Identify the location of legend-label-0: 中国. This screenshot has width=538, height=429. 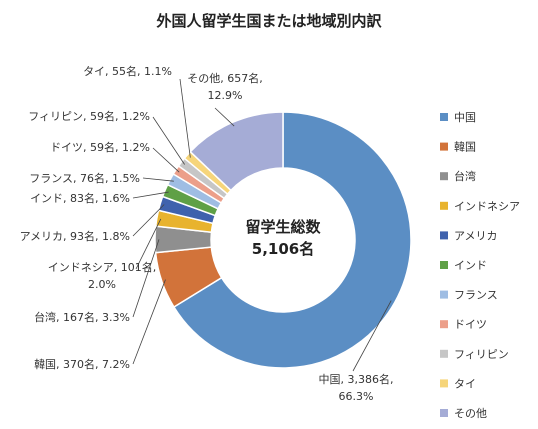
(465, 117).